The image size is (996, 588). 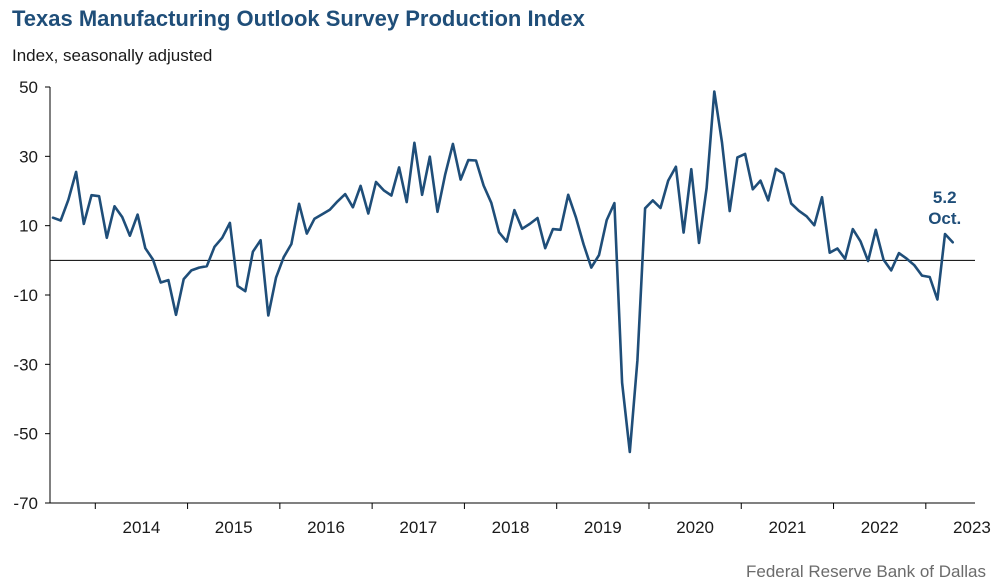 What do you see at coordinates (603, 527) in the screenshot?
I see `x-tick-label: 2019` at bounding box center [603, 527].